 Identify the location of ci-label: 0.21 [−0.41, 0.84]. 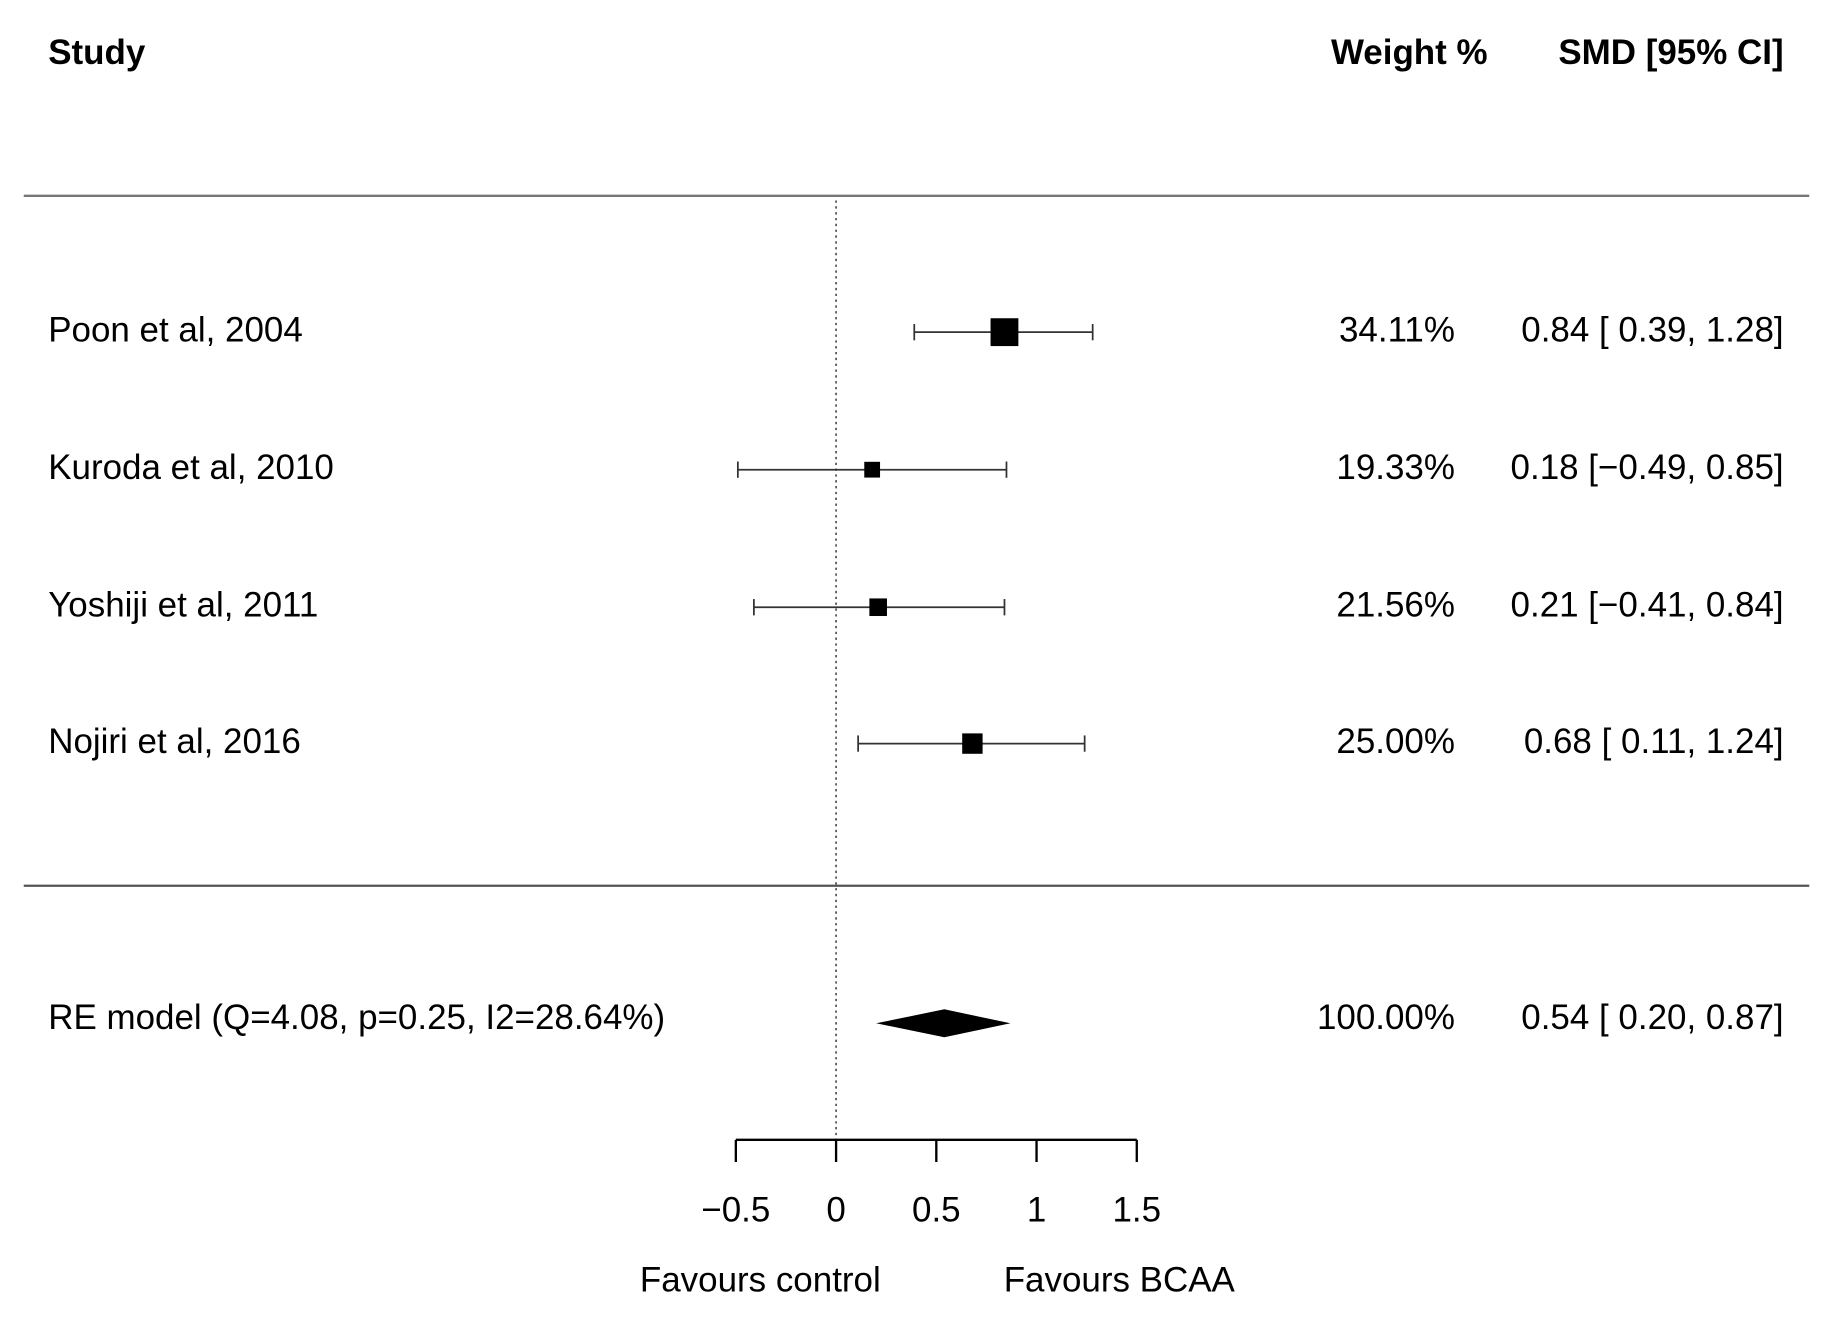
(1647, 604).